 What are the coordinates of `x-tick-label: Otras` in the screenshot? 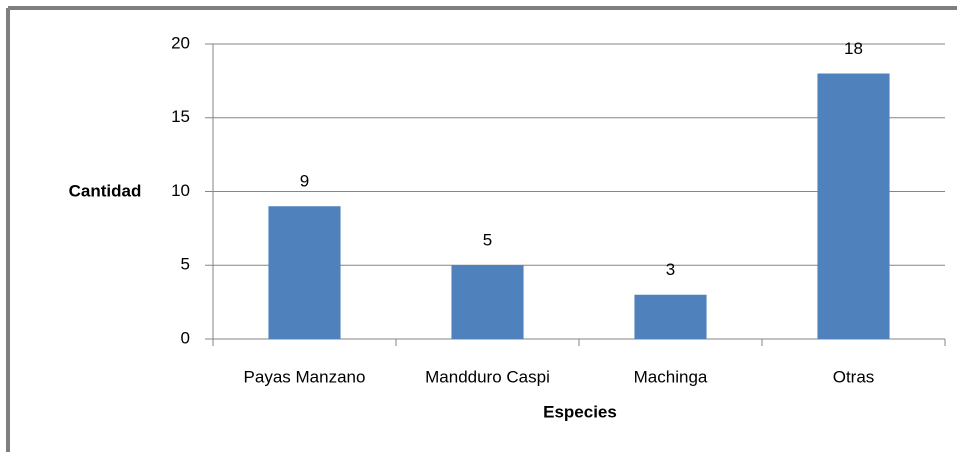 It's located at (854, 376).